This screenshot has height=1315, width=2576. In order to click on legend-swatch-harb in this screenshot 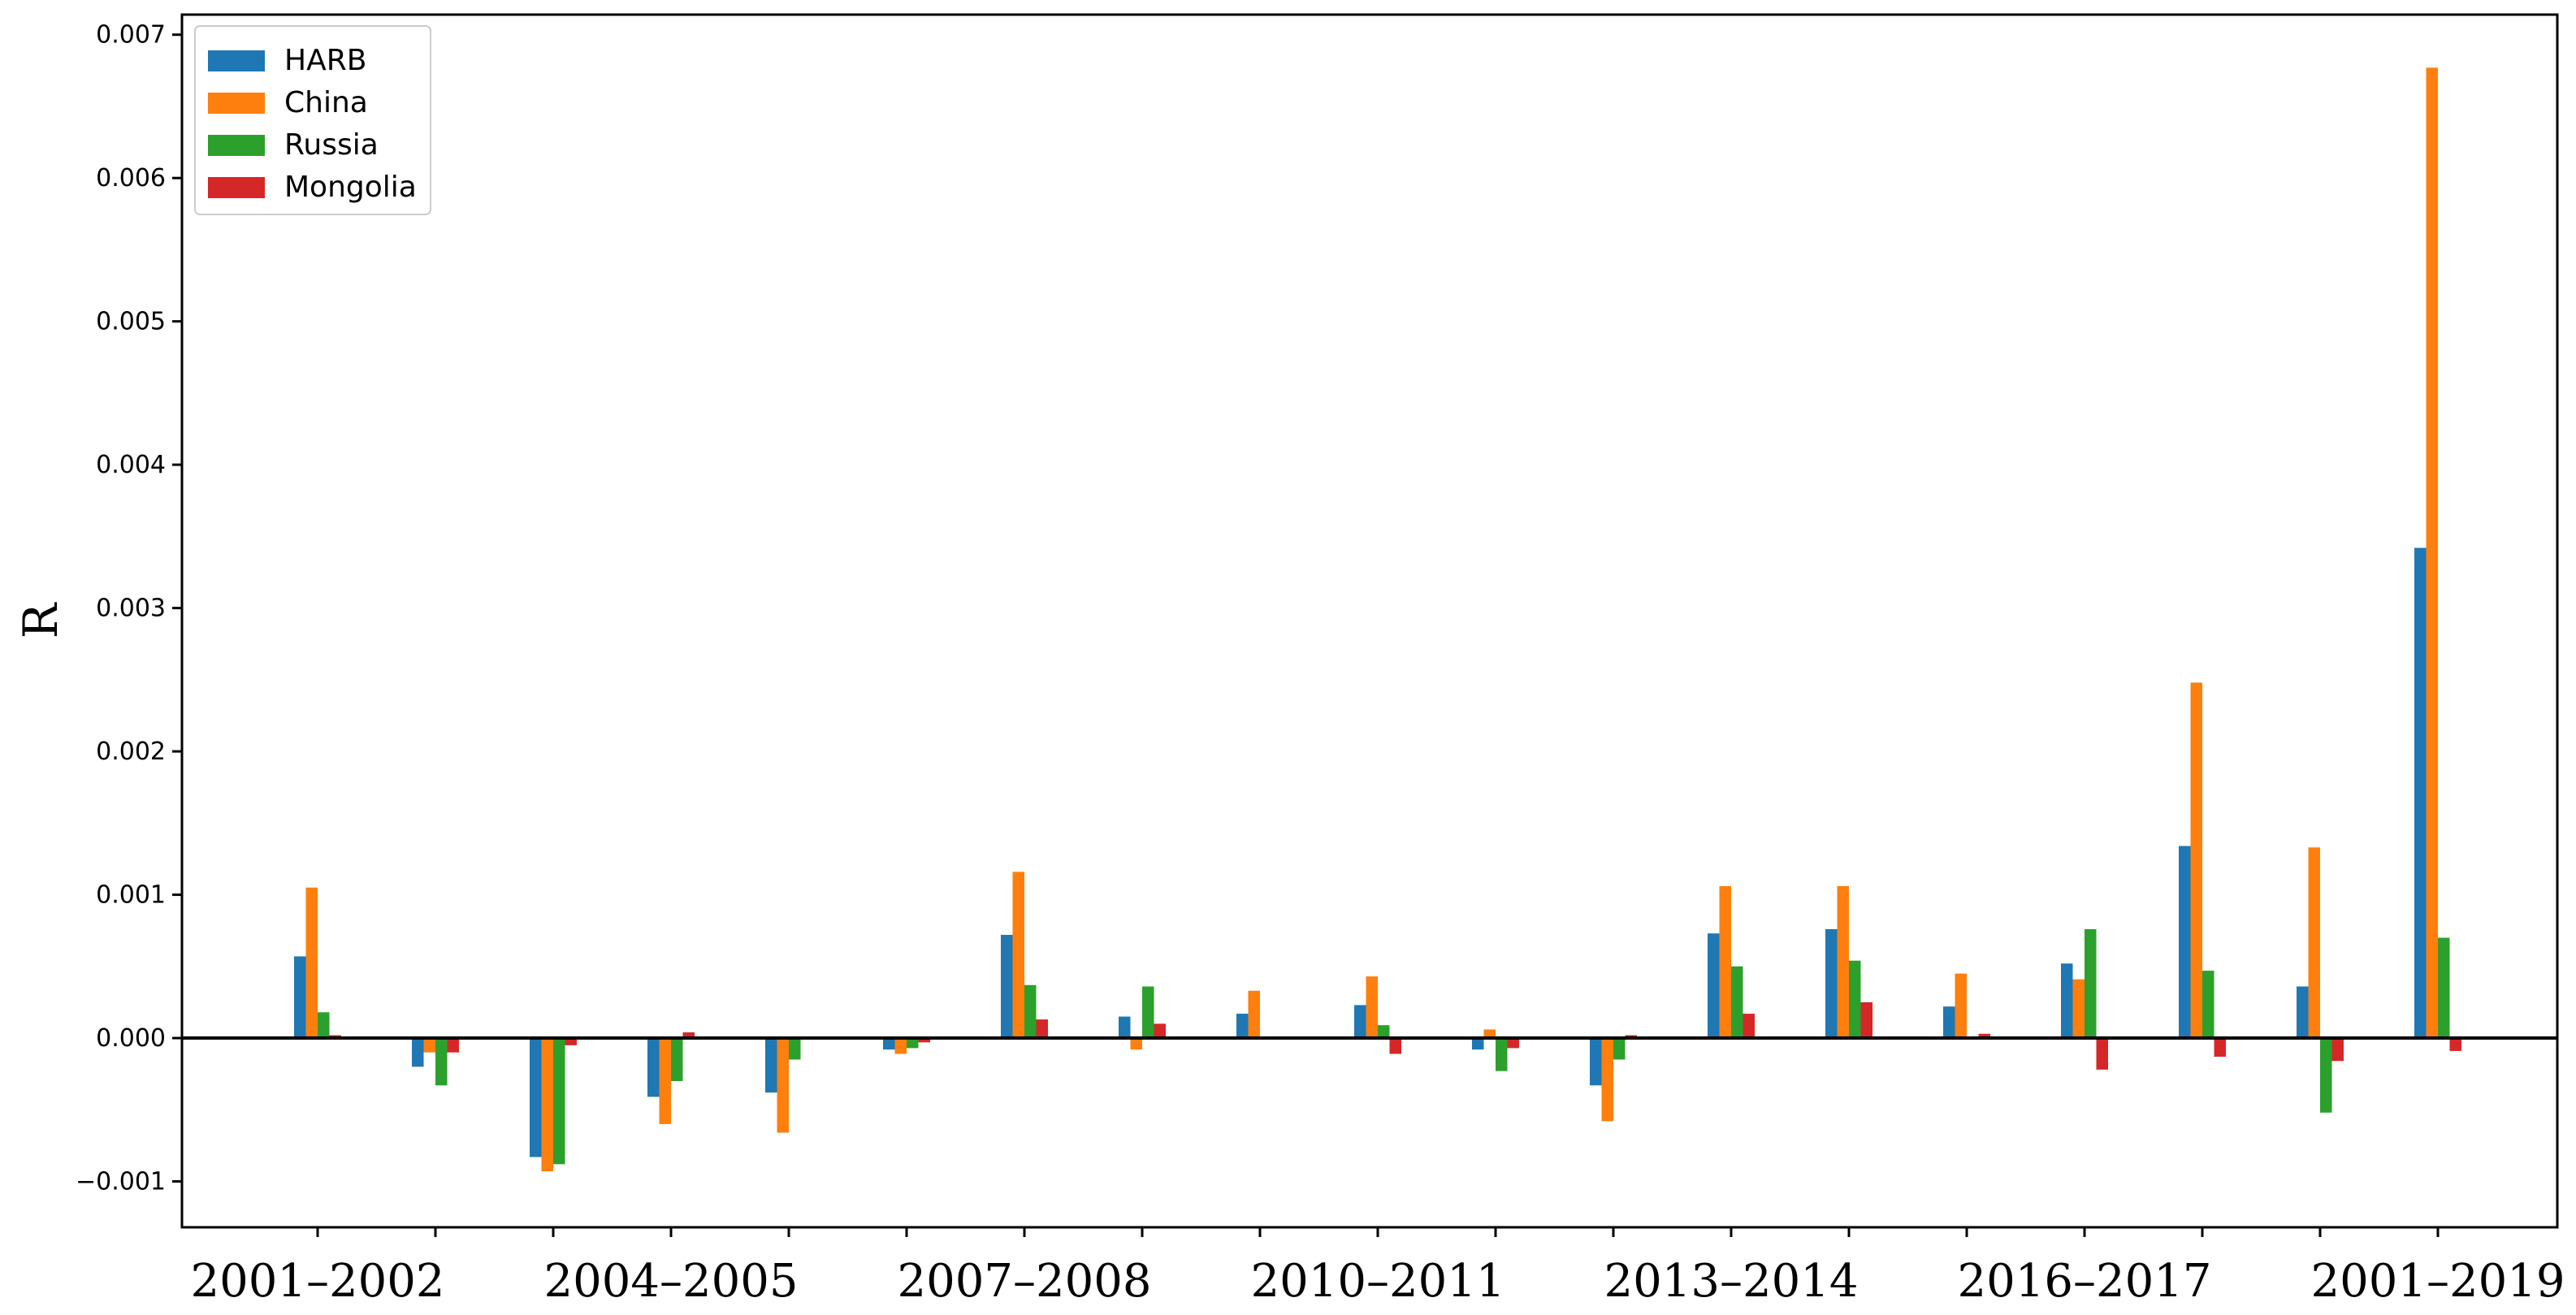, I will do `click(237, 60)`.